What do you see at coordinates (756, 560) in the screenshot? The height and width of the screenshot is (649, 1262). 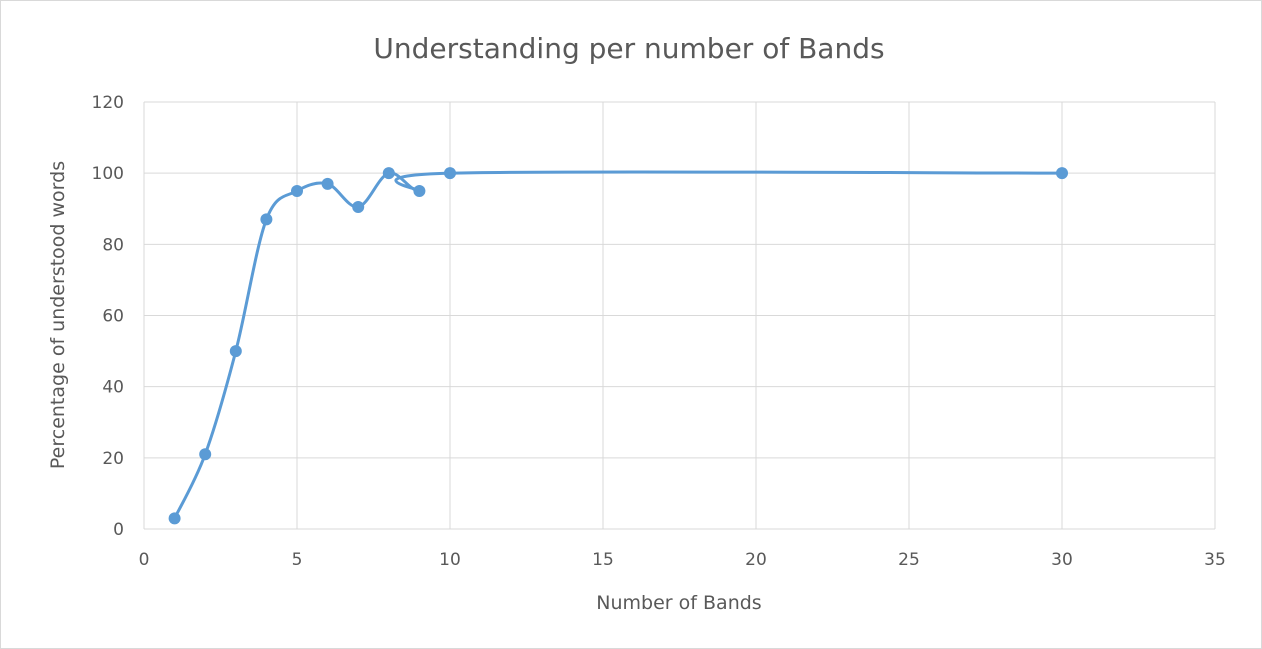 I see `x-tick-label: 20` at bounding box center [756, 560].